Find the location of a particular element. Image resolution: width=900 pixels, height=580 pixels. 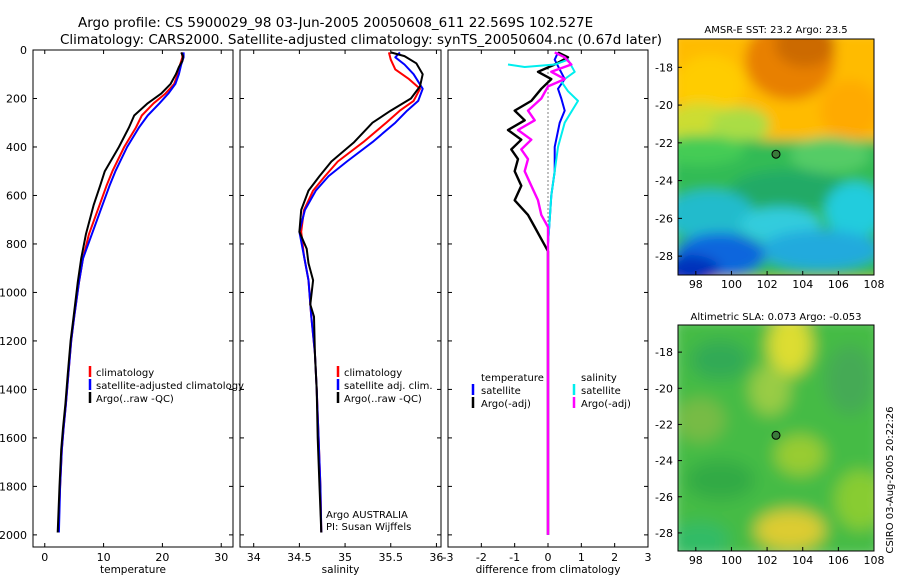

y-tick-label: 0 is located at coordinates (23, 50).